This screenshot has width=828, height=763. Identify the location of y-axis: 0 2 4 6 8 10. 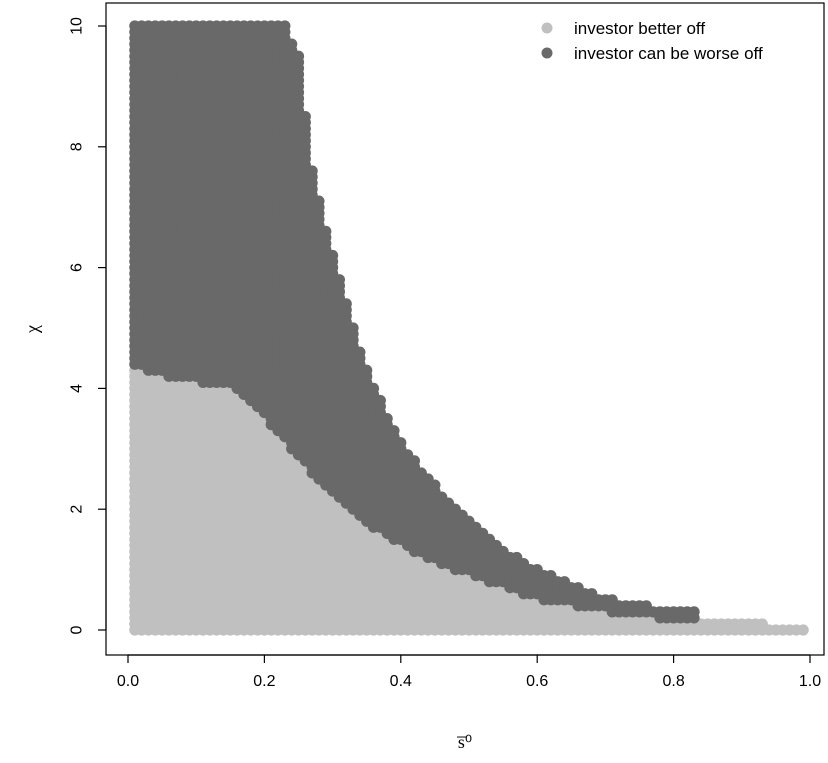
(88, 325).